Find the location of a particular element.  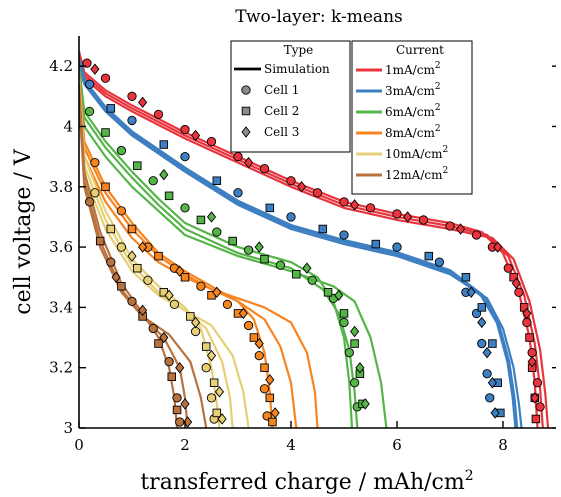

x-axis-label: transferred charge / mAh/cm2 is located at coordinates (306, 481).